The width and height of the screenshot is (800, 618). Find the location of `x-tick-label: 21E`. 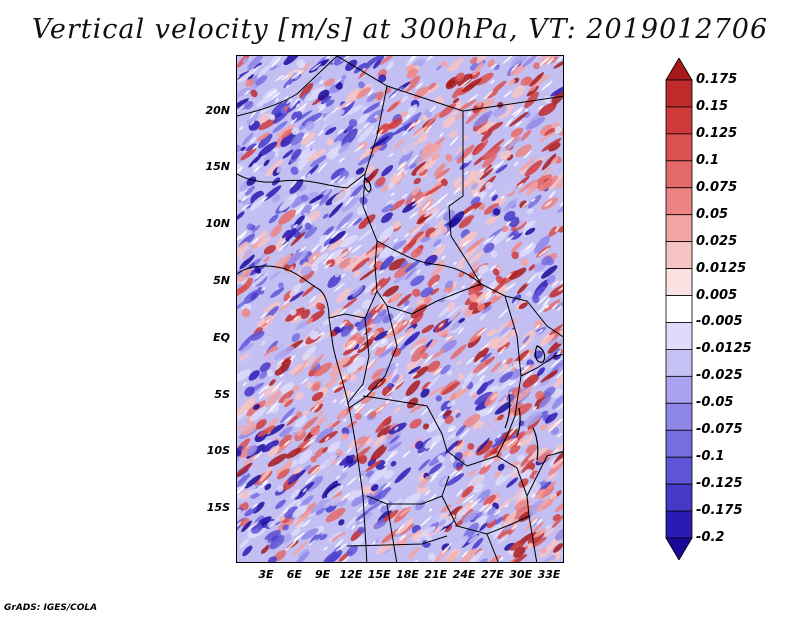

x-tick-label: 21E is located at coordinates (436, 574).